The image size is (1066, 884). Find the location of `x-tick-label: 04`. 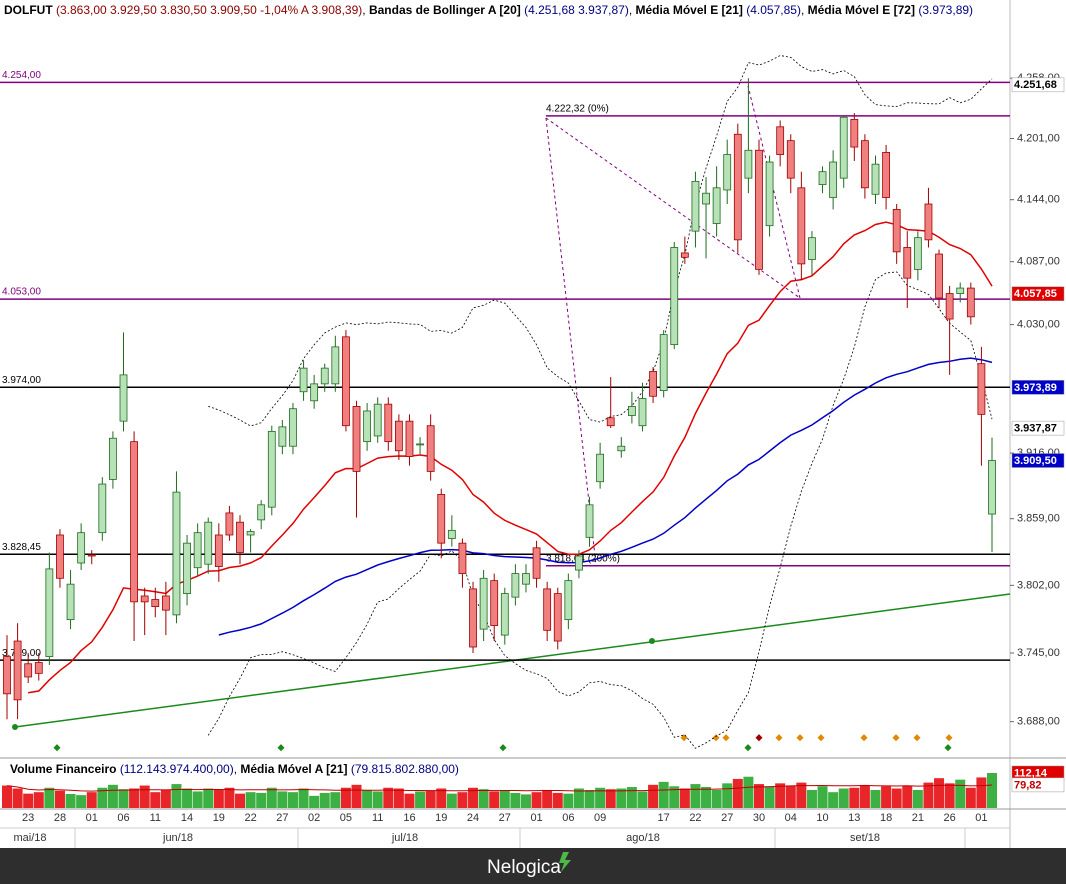

x-tick-label: 04 is located at coordinates (791, 818).